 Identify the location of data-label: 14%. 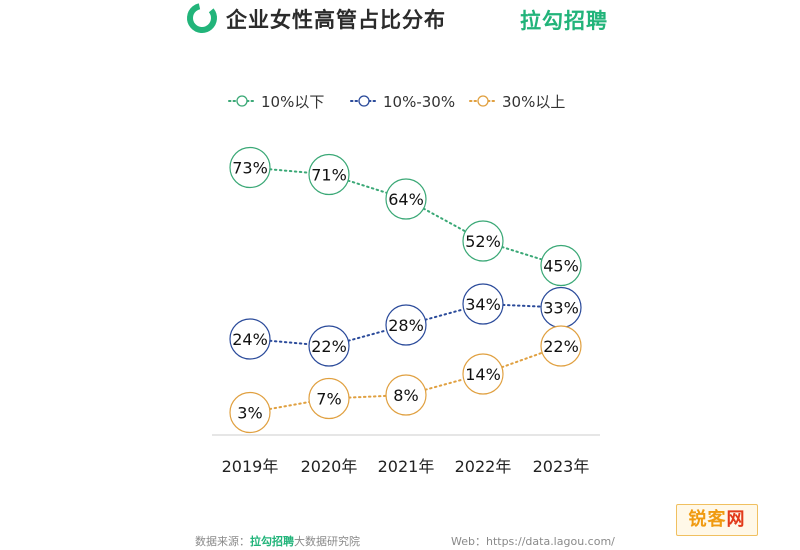
(483, 374).